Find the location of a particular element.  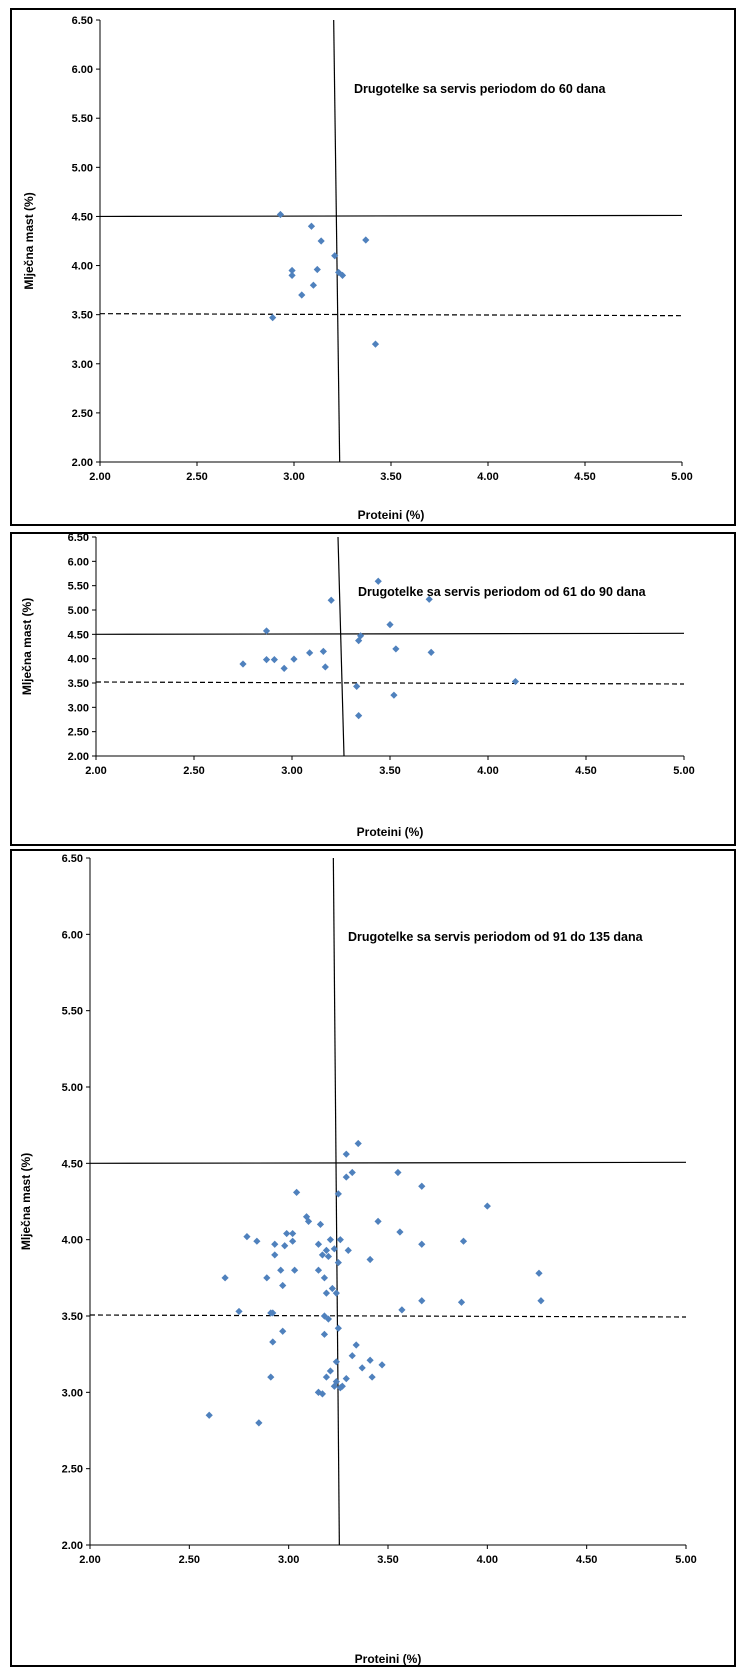

x-tick-label: 4.50 is located at coordinates (585, 771).